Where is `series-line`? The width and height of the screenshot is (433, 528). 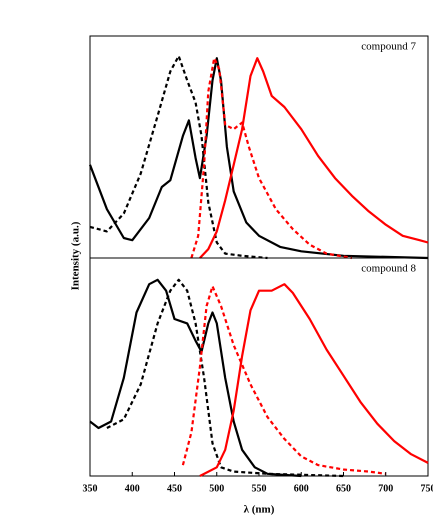
series-line is located at coordinates (271, 158).